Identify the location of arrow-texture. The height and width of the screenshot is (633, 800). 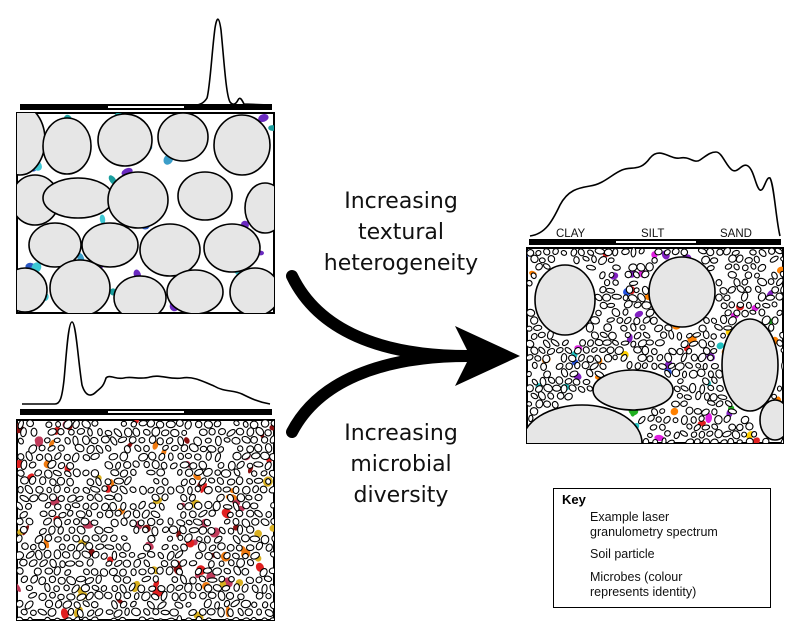
(380, 316).